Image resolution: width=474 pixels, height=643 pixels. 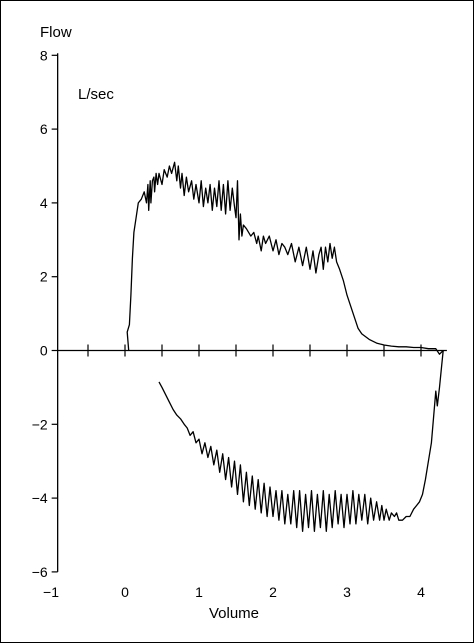 What do you see at coordinates (125, 592) in the screenshot?
I see `x-tick-label: 0` at bounding box center [125, 592].